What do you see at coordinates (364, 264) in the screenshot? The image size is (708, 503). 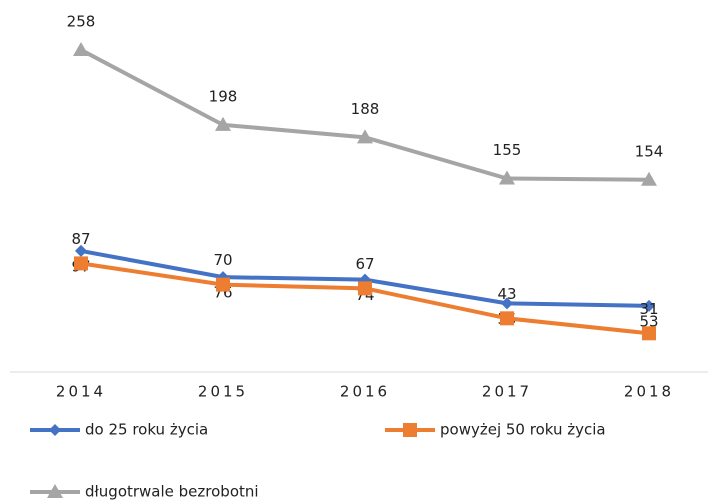 I see `data-label: 67` at bounding box center [364, 264].